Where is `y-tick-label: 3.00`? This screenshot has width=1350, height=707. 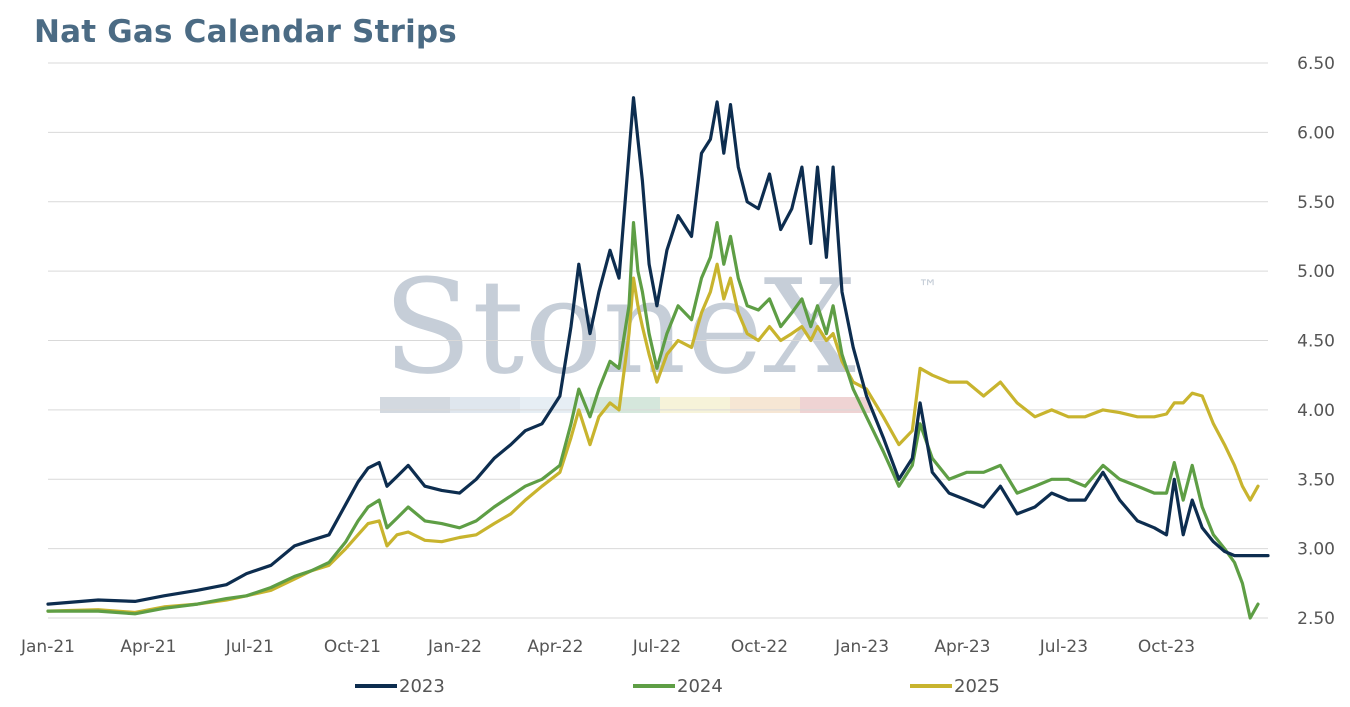
y-tick-label: 3.00 is located at coordinates (1316, 550).